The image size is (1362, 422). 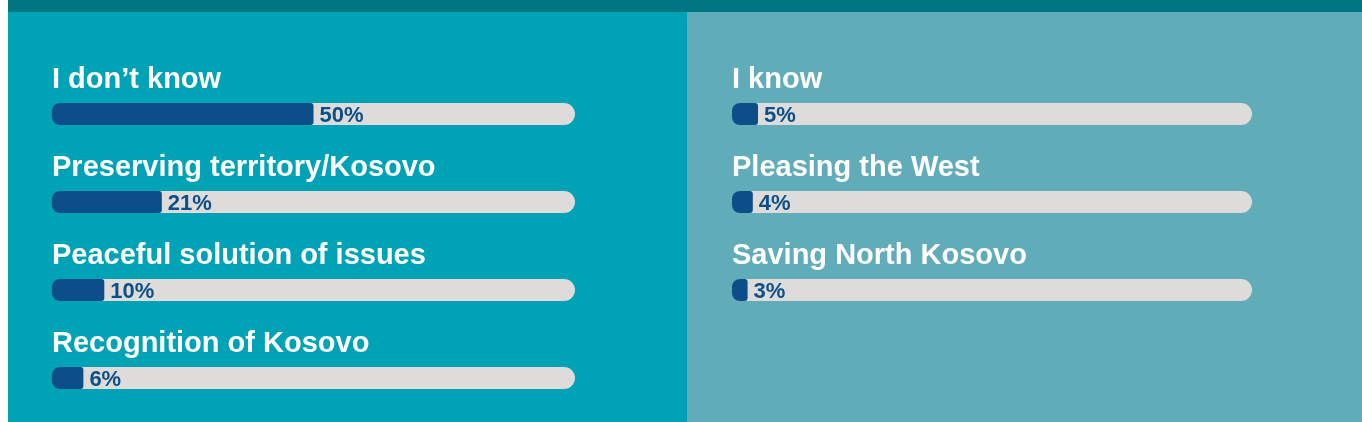 I want to click on y-tick-label: Peaceful solution of issues, so click(x=239, y=254).